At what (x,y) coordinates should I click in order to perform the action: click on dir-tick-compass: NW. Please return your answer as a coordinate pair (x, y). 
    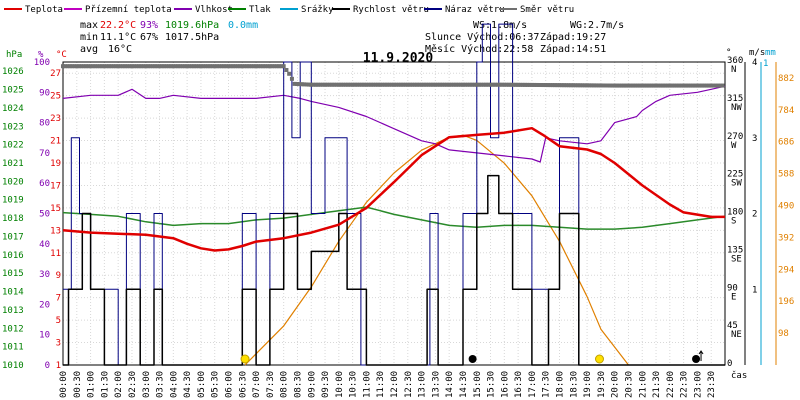
    Looking at the image, I should click on (736, 108).